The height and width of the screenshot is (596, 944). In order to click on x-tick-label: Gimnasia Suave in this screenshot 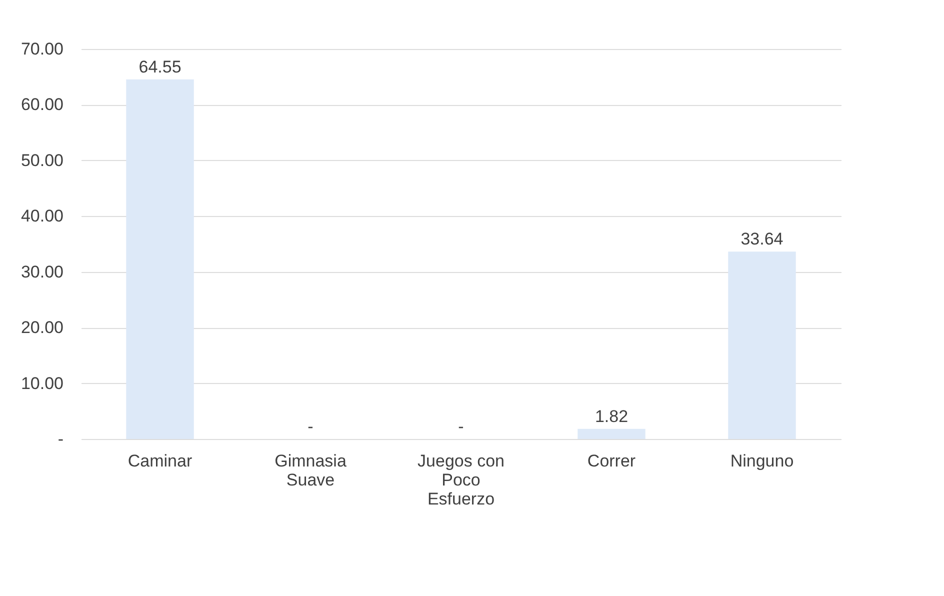, I will do `click(310, 471)`.